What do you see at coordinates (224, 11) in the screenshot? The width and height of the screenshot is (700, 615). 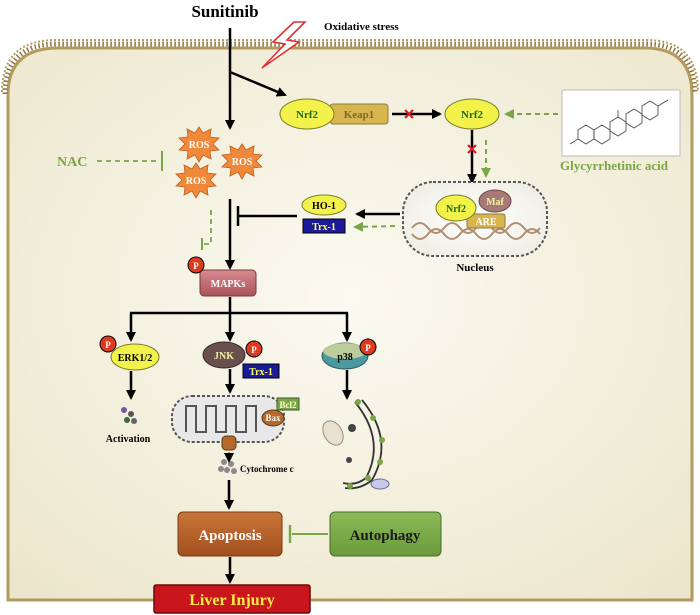 I see `sunitinib-label: Sunitinib` at bounding box center [224, 11].